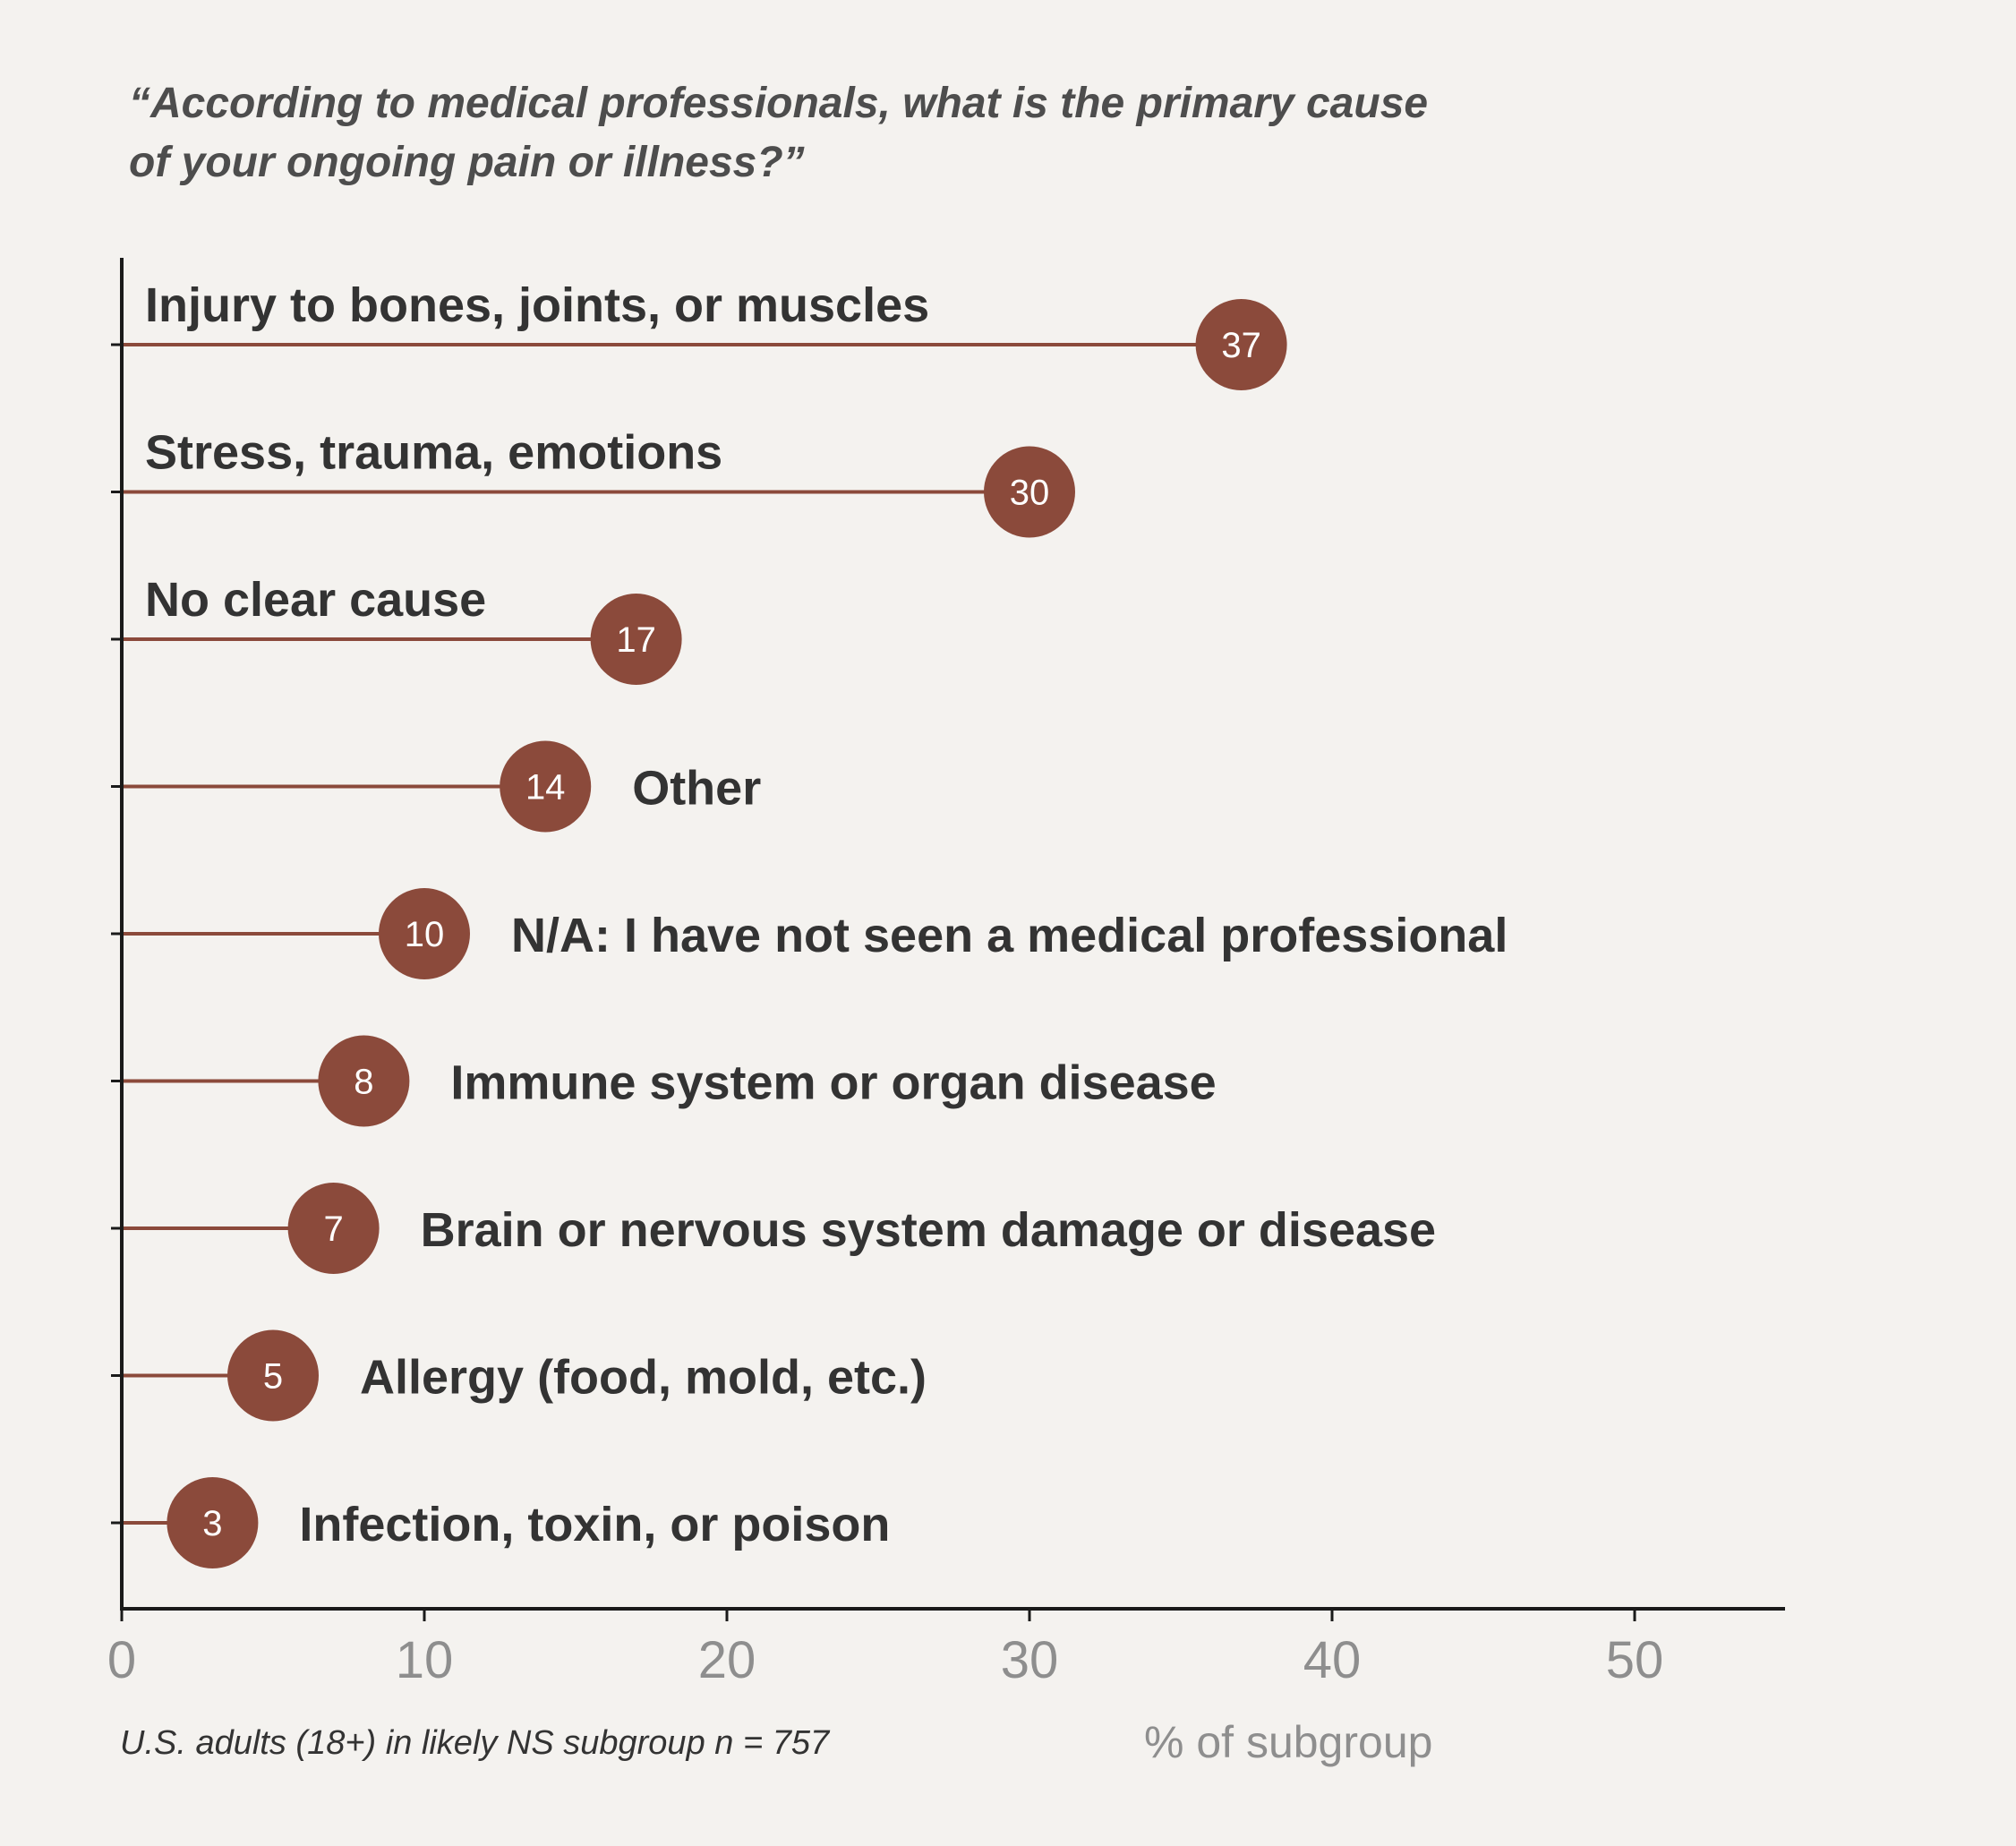  I want to click on data-label: 14, so click(545, 788).